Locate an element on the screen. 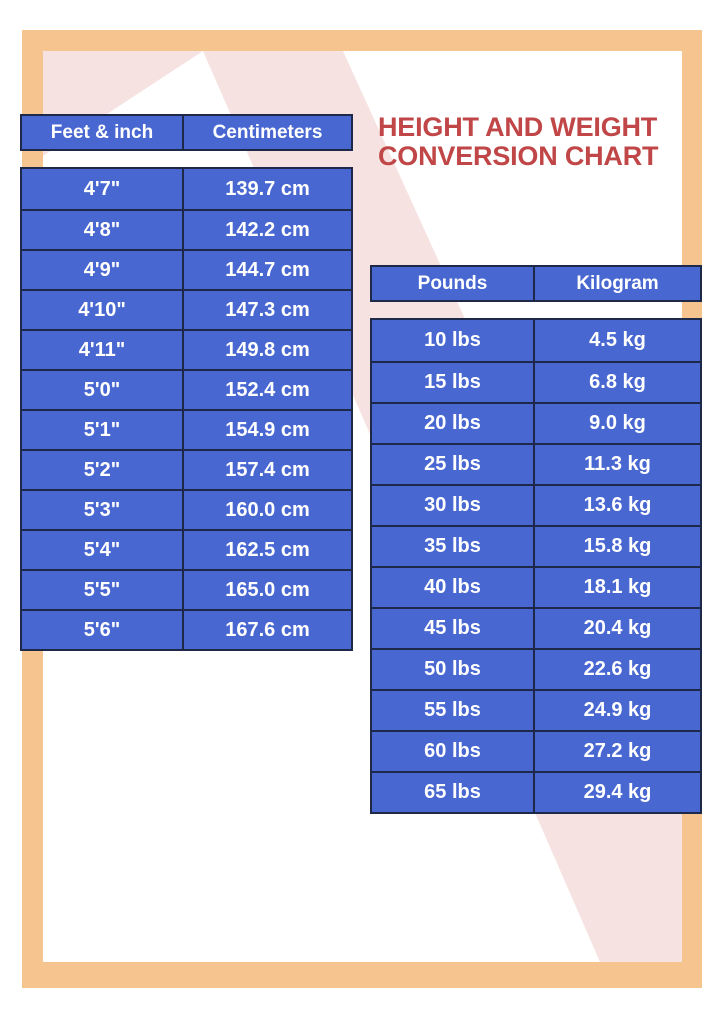 Image resolution: width=720 pixels, height=1019 pixels. table-cell: 5'5" is located at coordinates (102, 589).